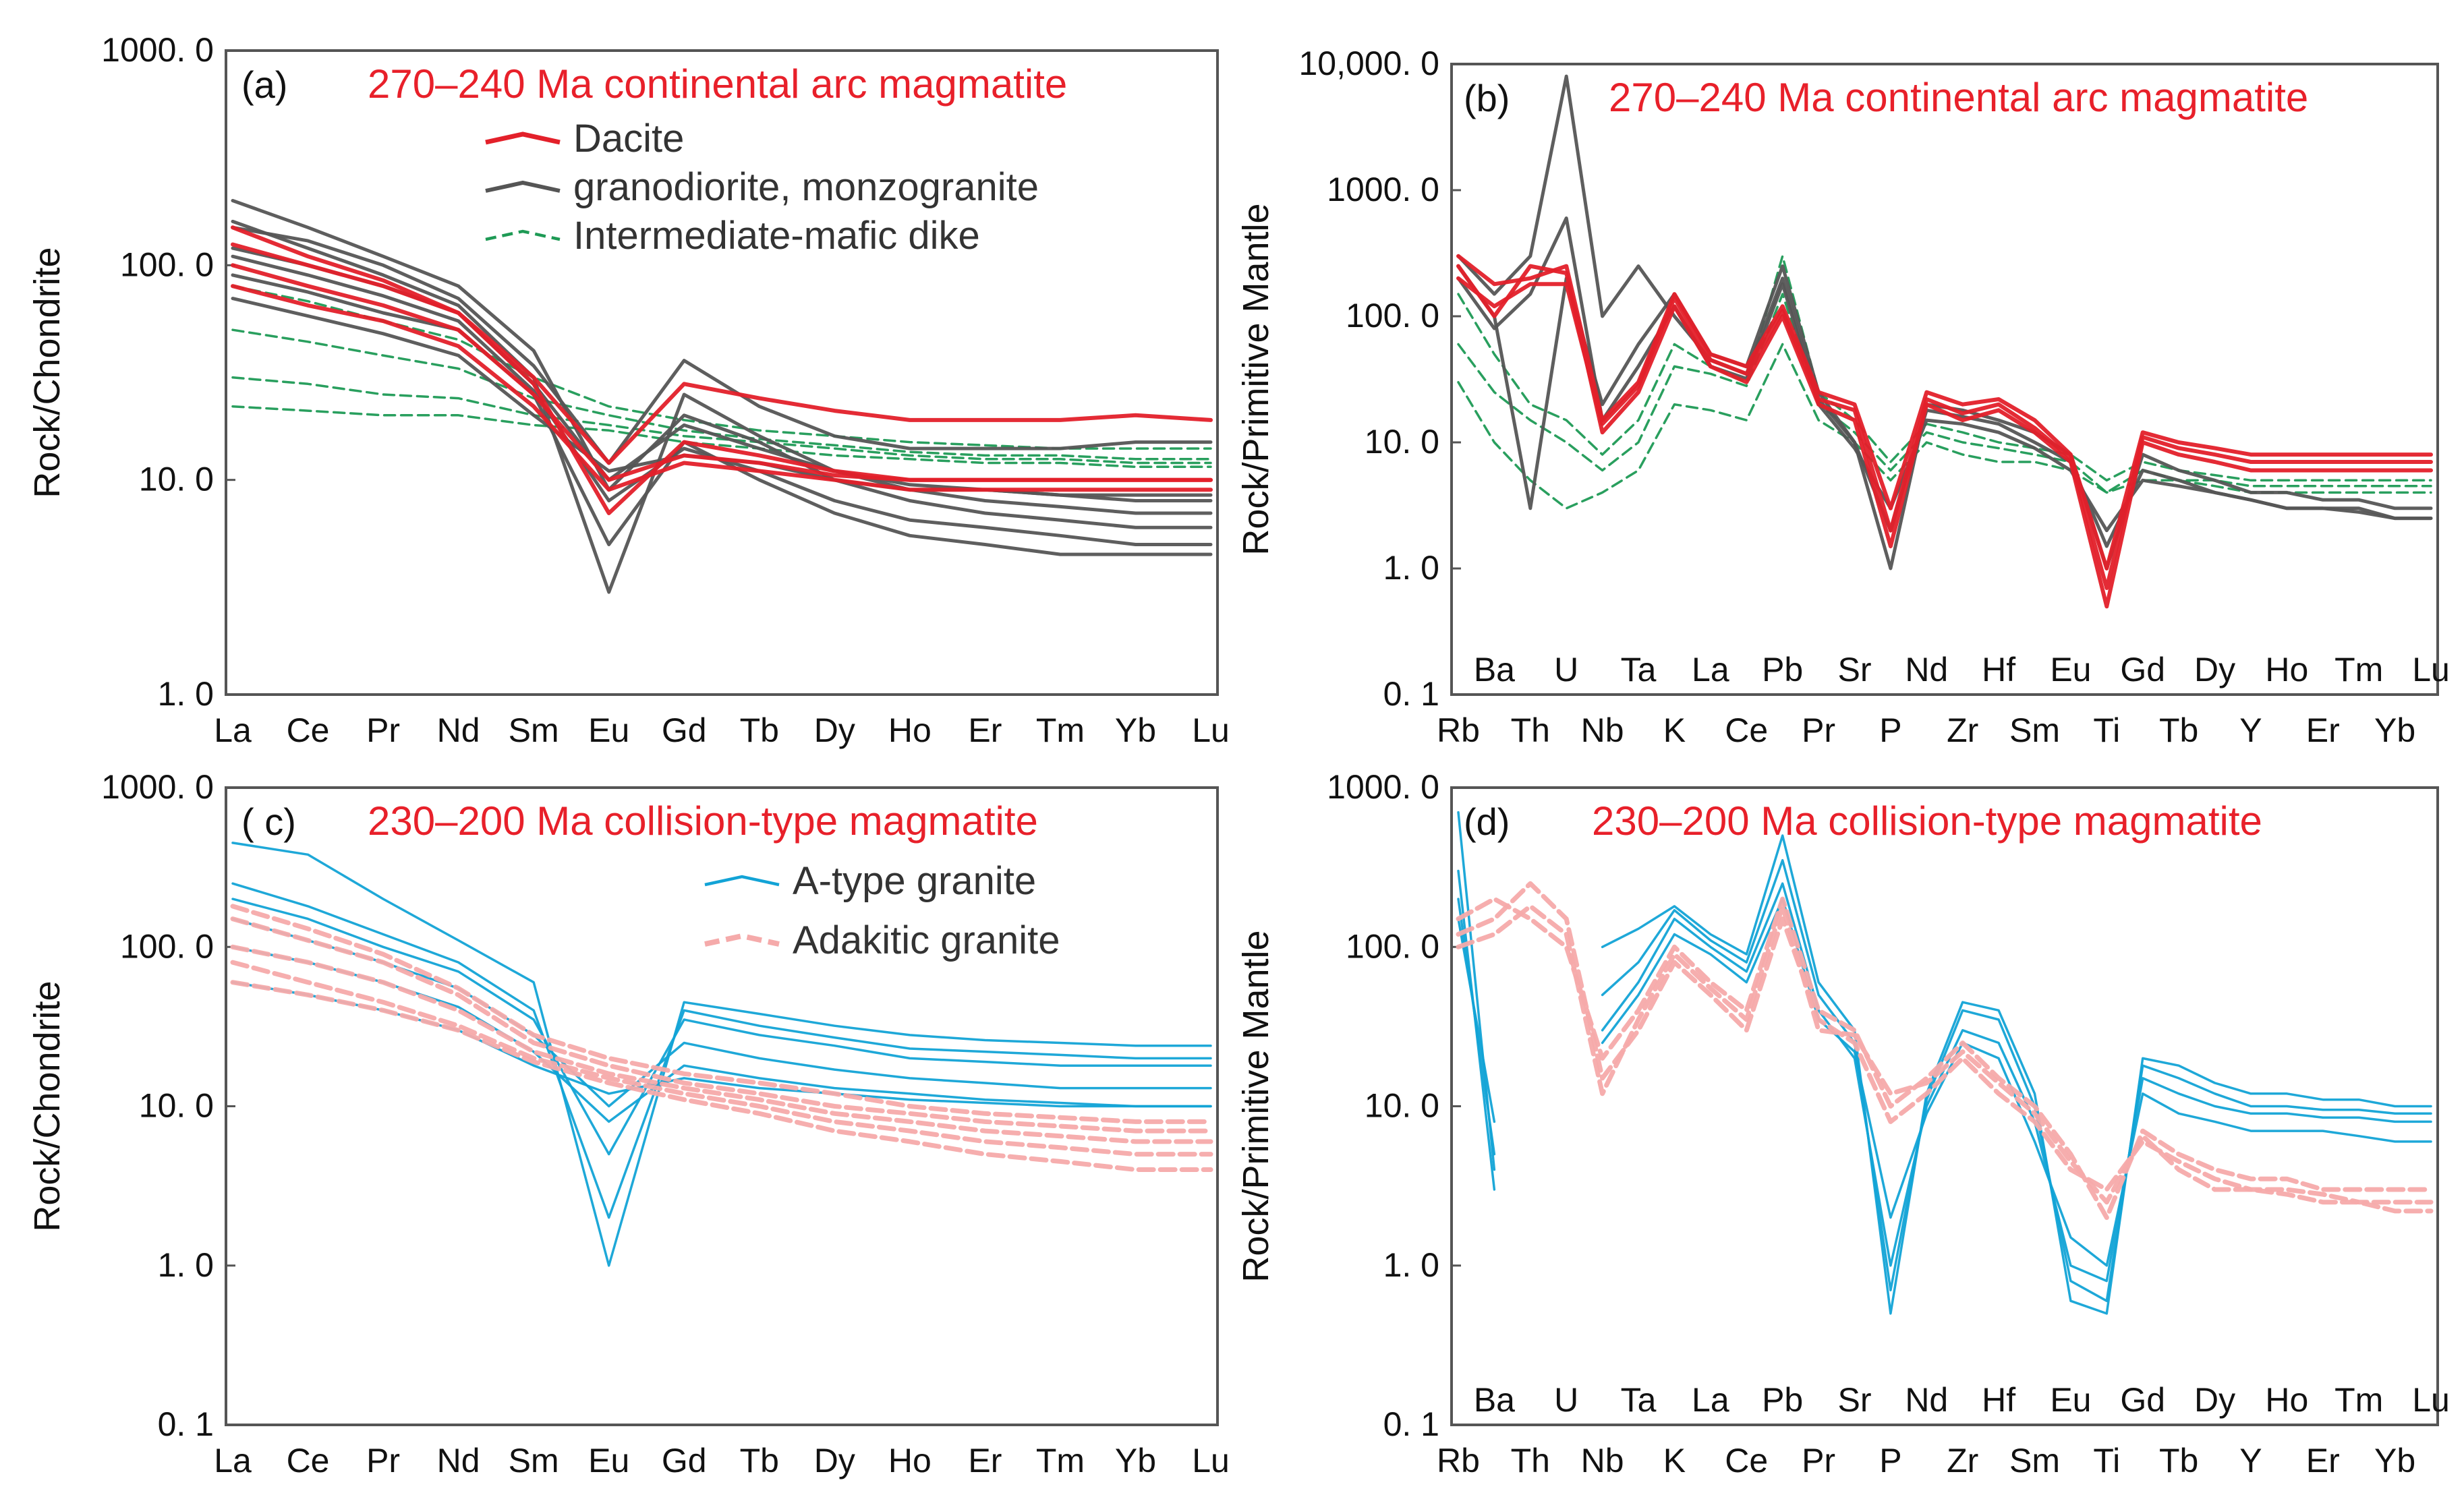 This screenshot has width=2464, height=1495. Describe the element at coordinates (1998, 669) in the screenshot. I see `x-tick-label: Hf` at that location.